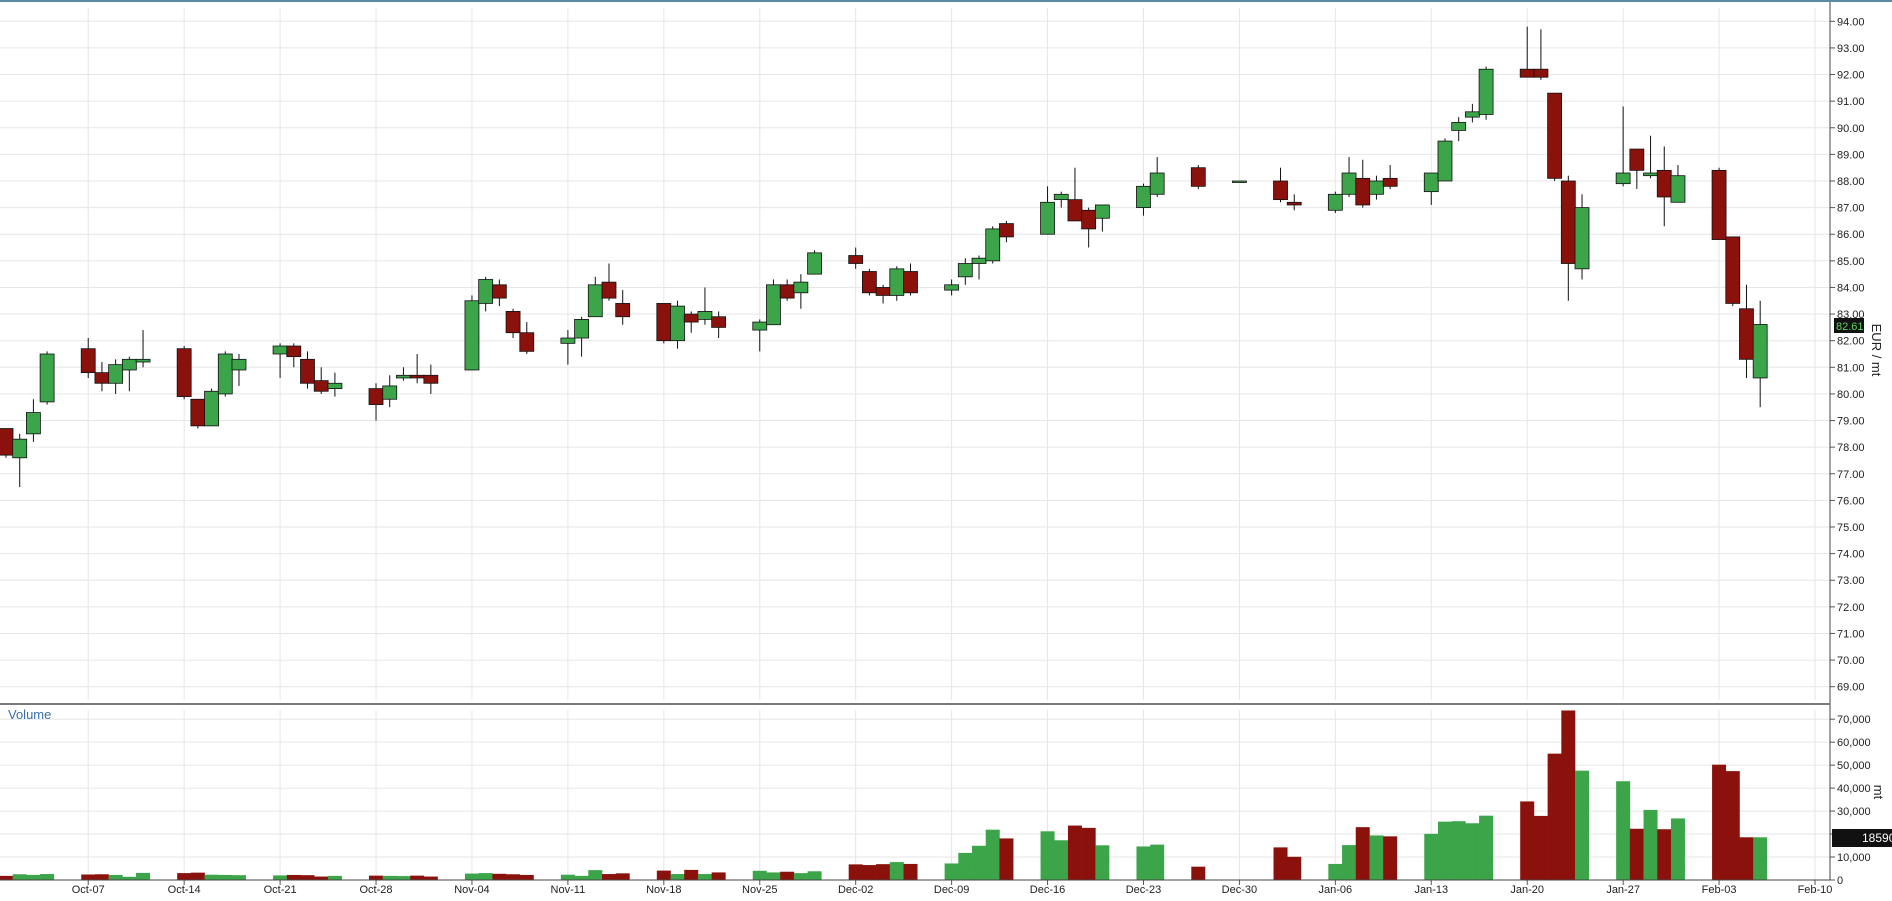  I want to click on volume-panel-title: Volume, so click(30, 714).